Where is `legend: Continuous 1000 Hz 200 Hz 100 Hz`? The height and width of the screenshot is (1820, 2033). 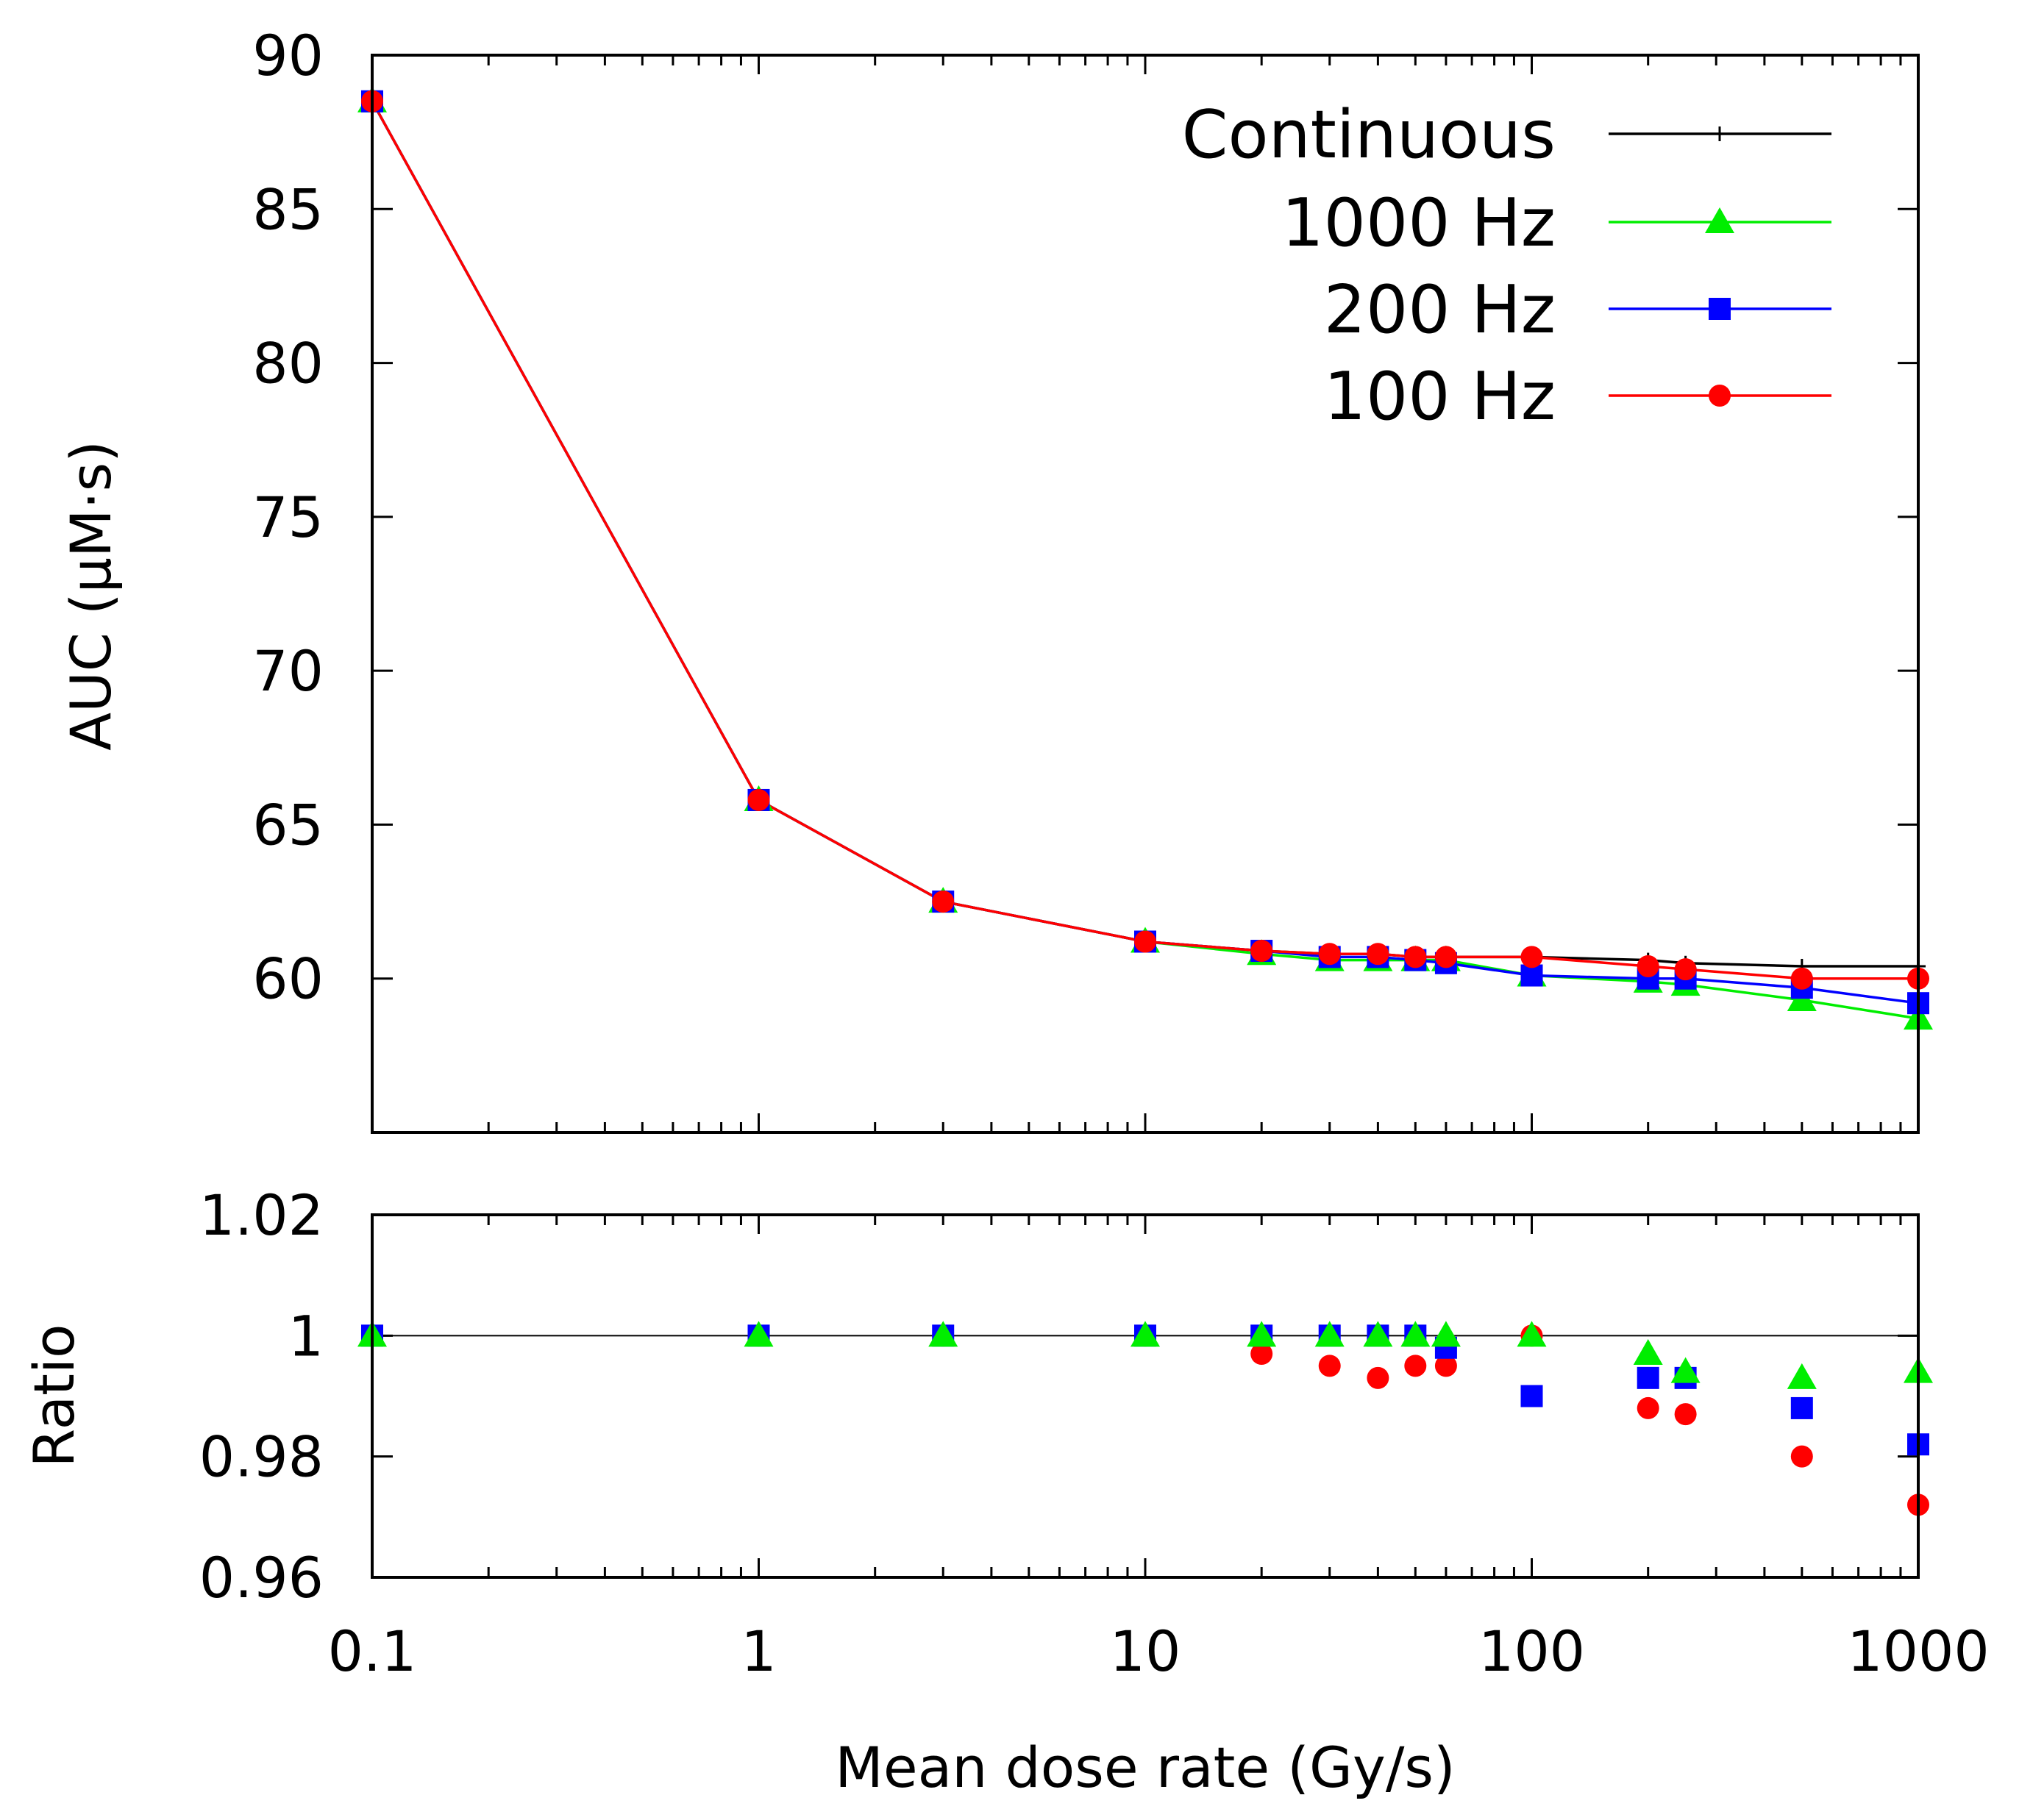
legend: Continuous 1000 Hz 200 Hz 100 Hz is located at coordinates (1506, 265).